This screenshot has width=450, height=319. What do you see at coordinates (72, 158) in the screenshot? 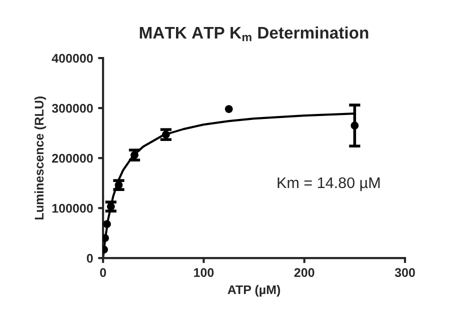
I see `y-tick-label: 200000` at bounding box center [72, 158].